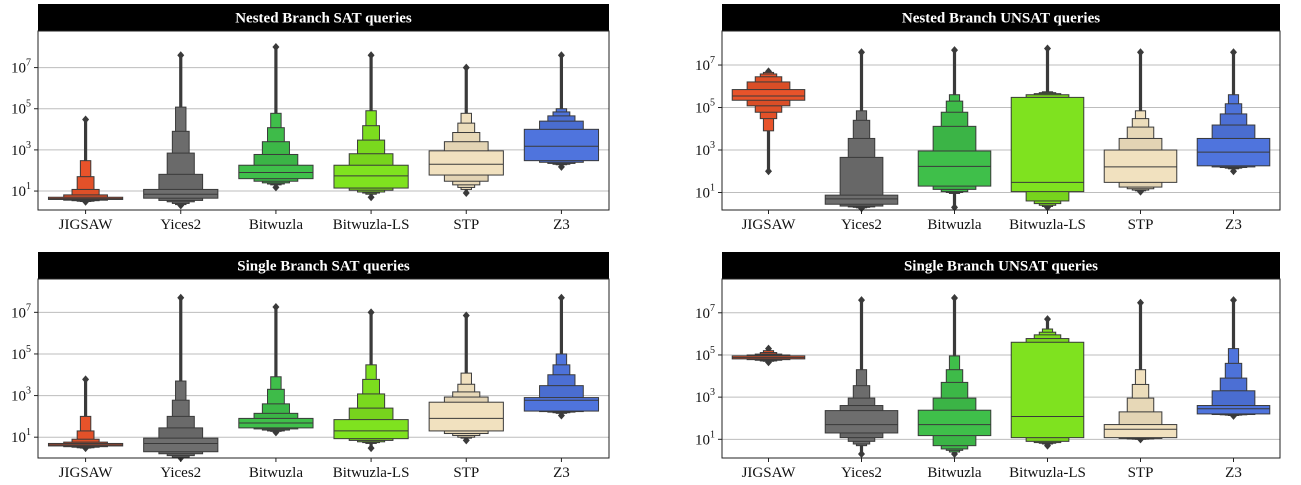  Describe the element at coordinates (561, 225) in the screenshot. I see `x-tick-label: Z3` at that location.